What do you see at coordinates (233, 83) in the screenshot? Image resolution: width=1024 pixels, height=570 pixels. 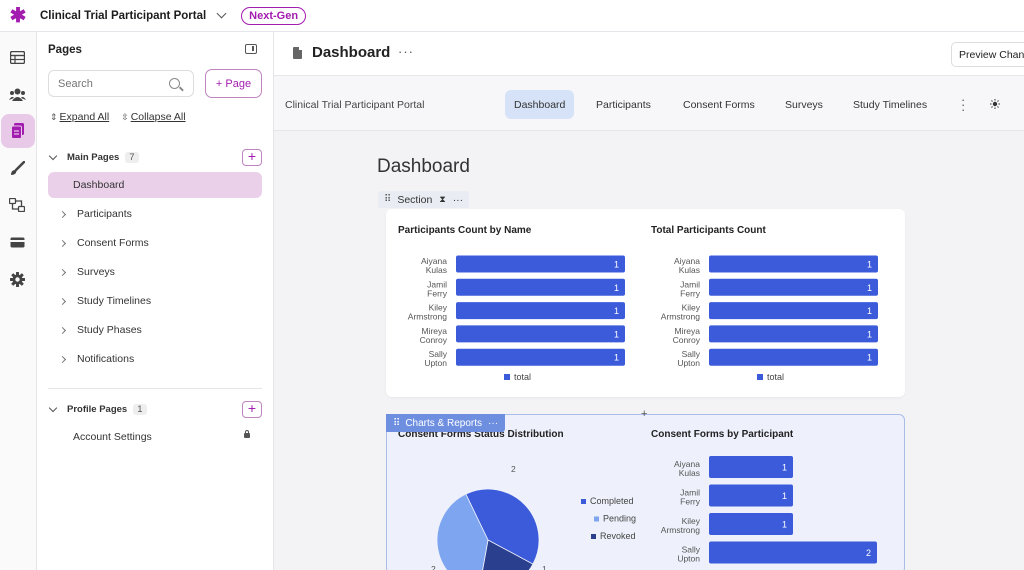 I see `add-page-button: + Page` at bounding box center [233, 83].